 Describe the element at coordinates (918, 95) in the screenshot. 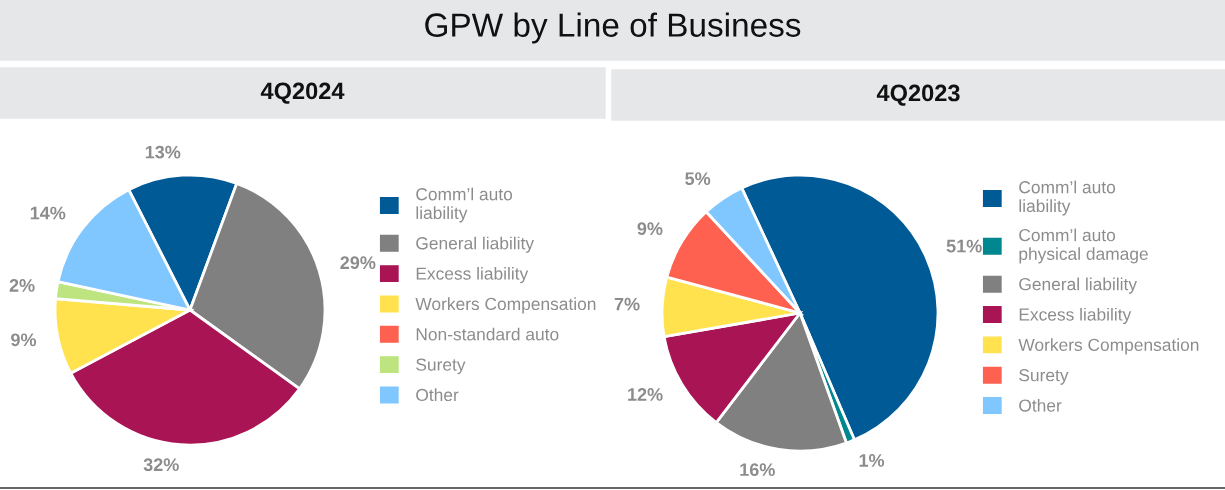

I see `chart-subtitle: 4Q2023` at that location.